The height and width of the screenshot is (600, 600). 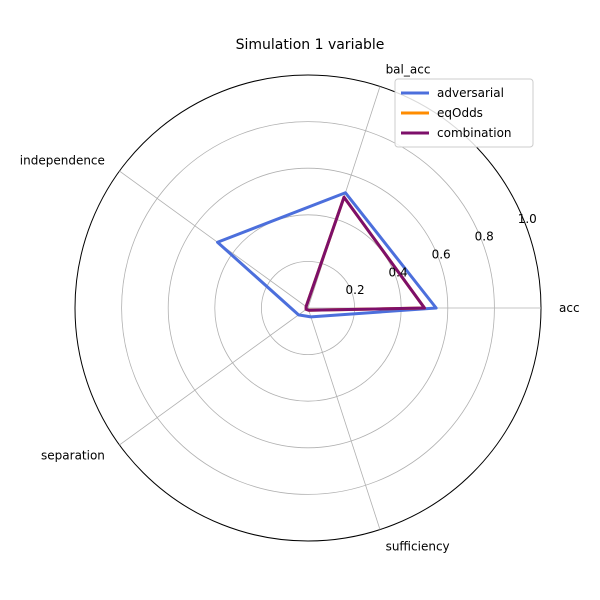 I want to click on axis-label-independence: independence, so click(x=62, y=160).